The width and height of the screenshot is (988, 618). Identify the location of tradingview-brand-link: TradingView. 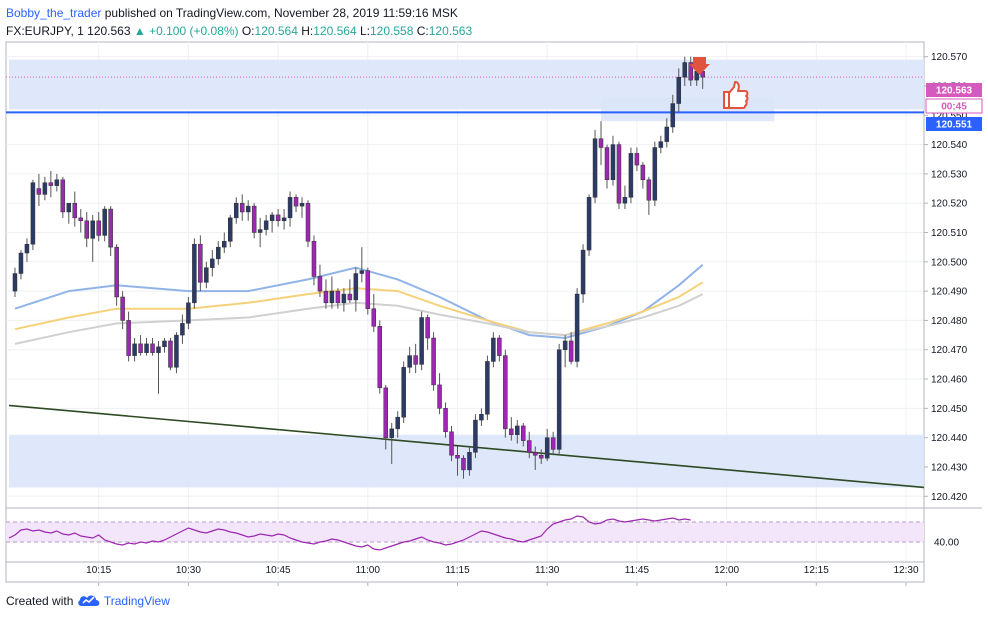
(136, 601).